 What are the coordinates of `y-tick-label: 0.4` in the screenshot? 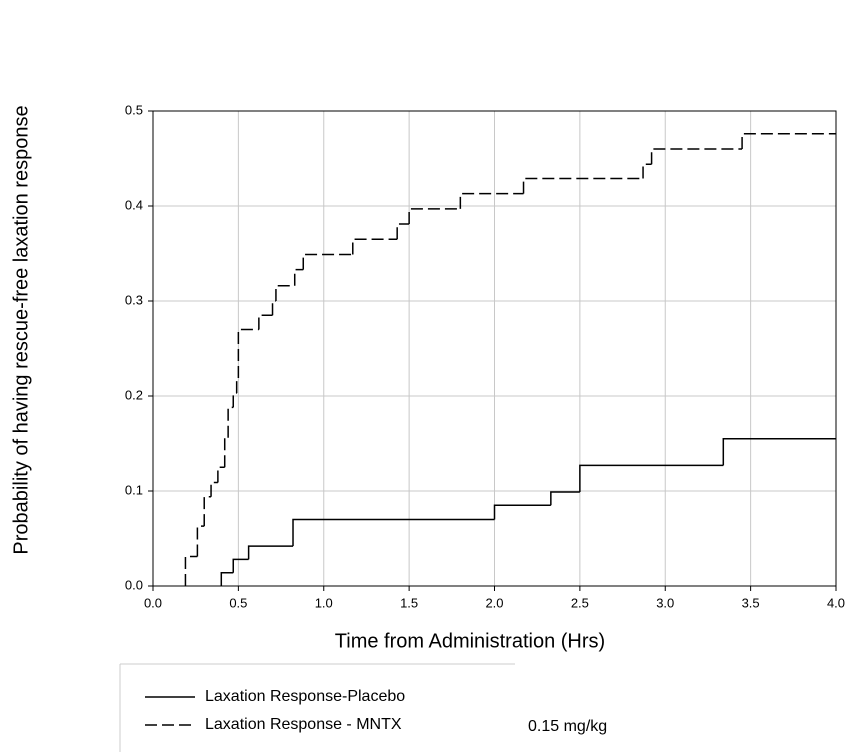 It's located at (134, 204).